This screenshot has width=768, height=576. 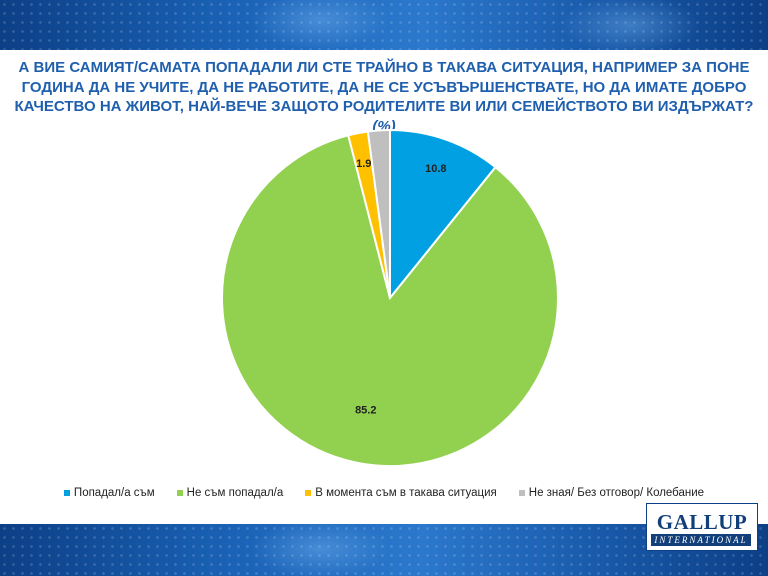 I want to click on pie-data-label: 1.9, so click(x=363, y=164).